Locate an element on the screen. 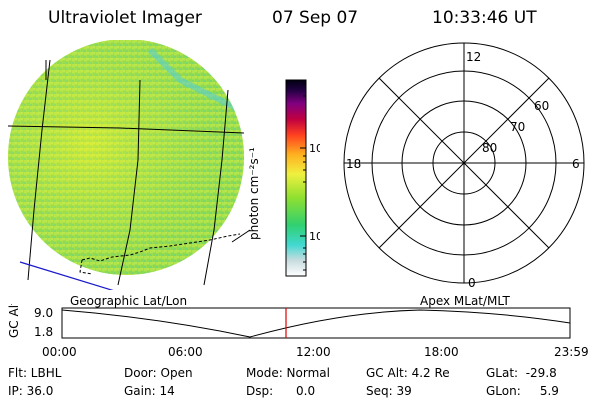 The height and width of the screenshot is (400, 600). coastline is located at coordinates (161, 247).